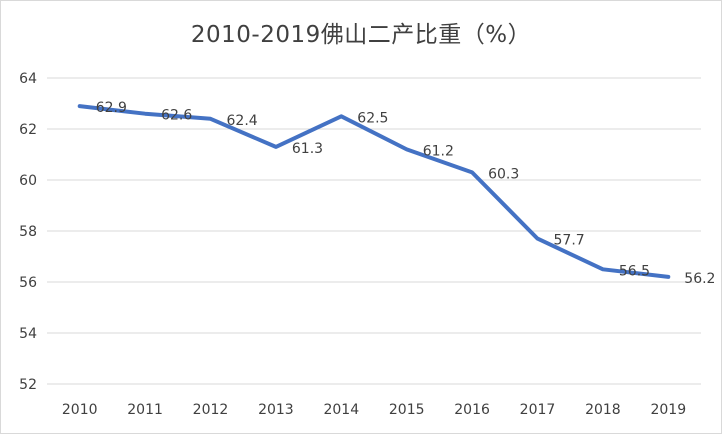  I want to click on data-label: 62.9, so click(111, 108).